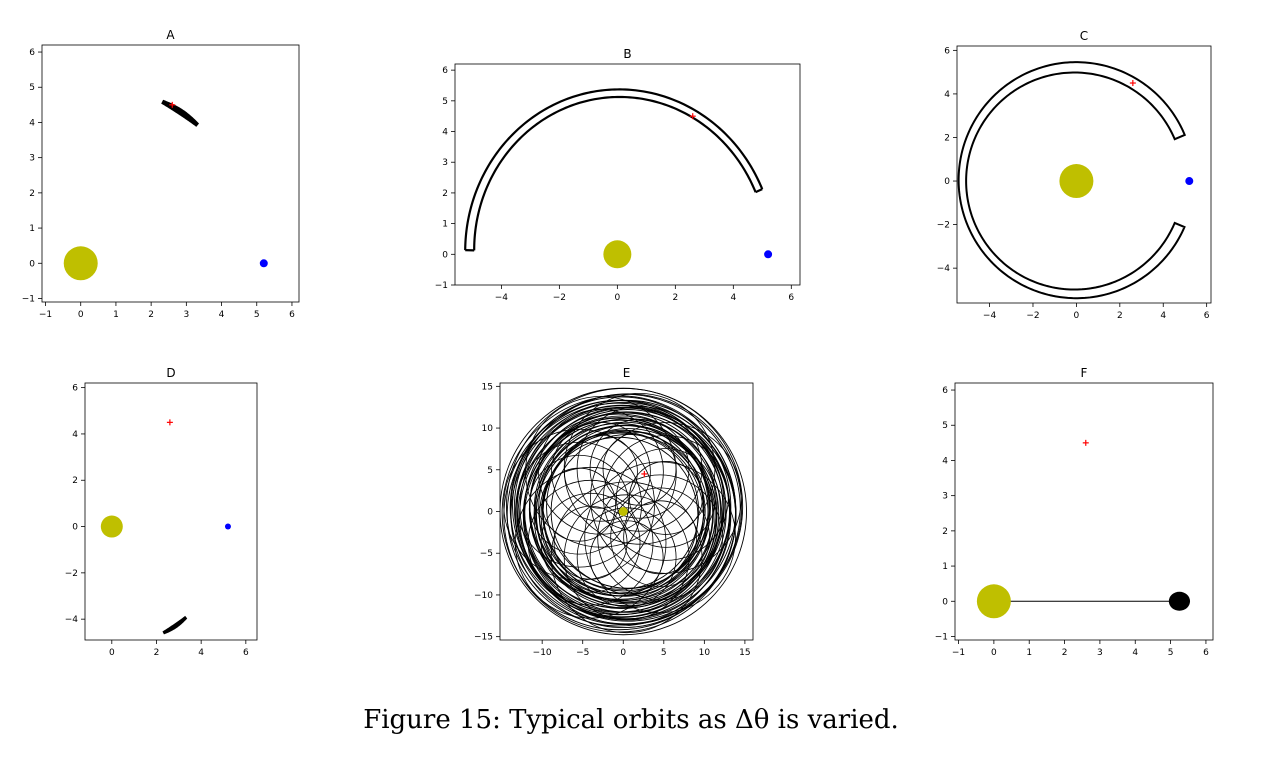  I want to click on y-tick-label: −15, so click(483, 638).